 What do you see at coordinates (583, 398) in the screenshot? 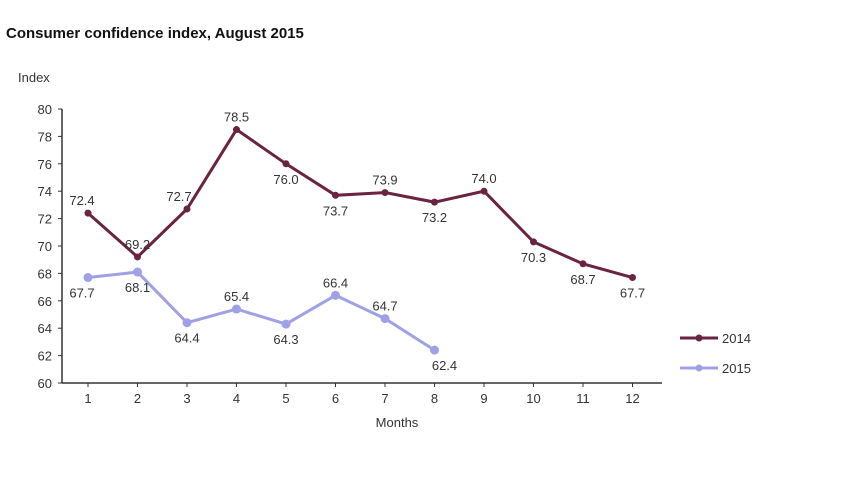
I see `x-tick-label: 11` at bounding box center [583, 398].